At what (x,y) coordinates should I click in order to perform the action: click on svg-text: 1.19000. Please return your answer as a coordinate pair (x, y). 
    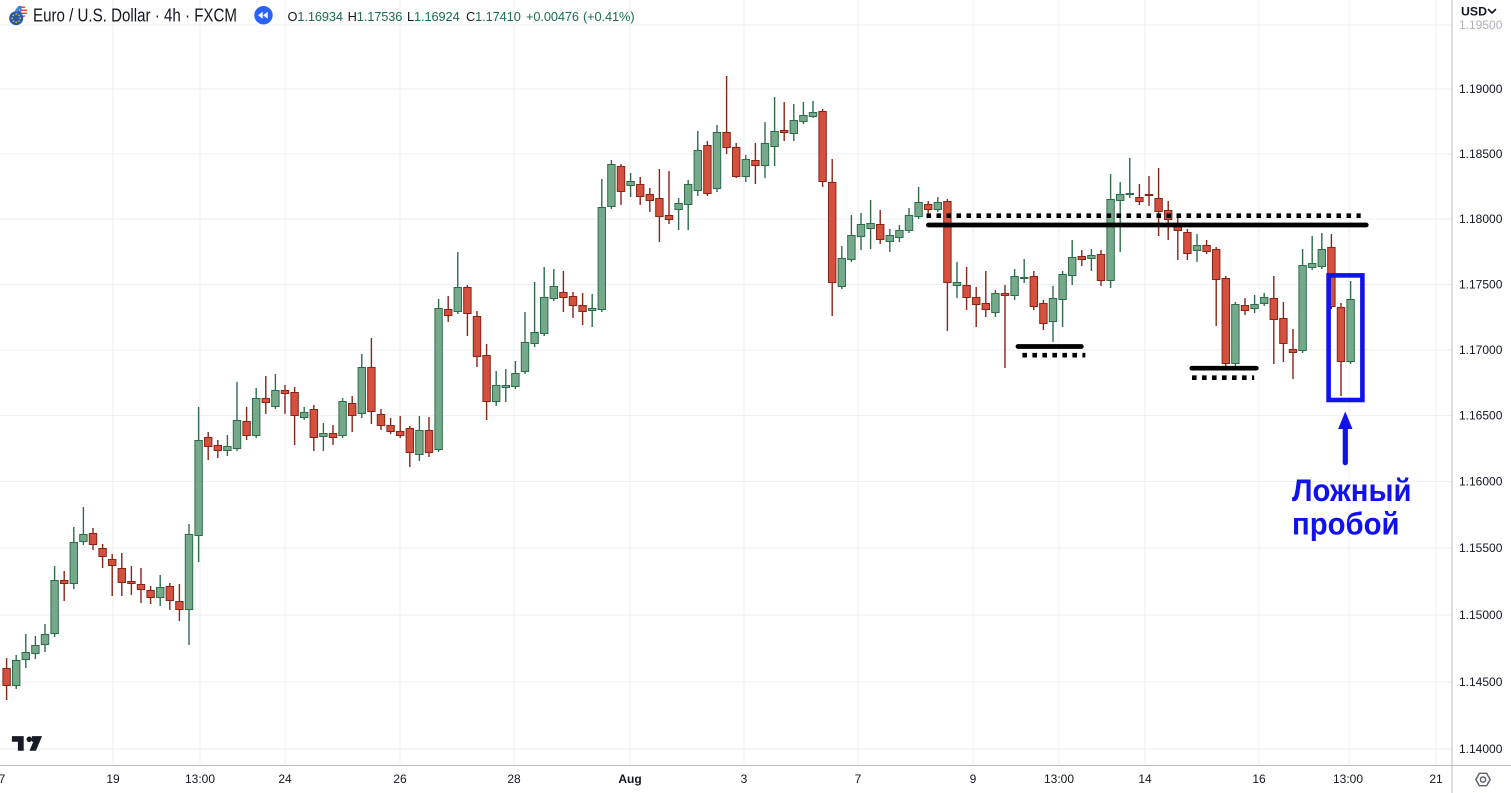
    Looking at the image, I should click on (1481, 89).